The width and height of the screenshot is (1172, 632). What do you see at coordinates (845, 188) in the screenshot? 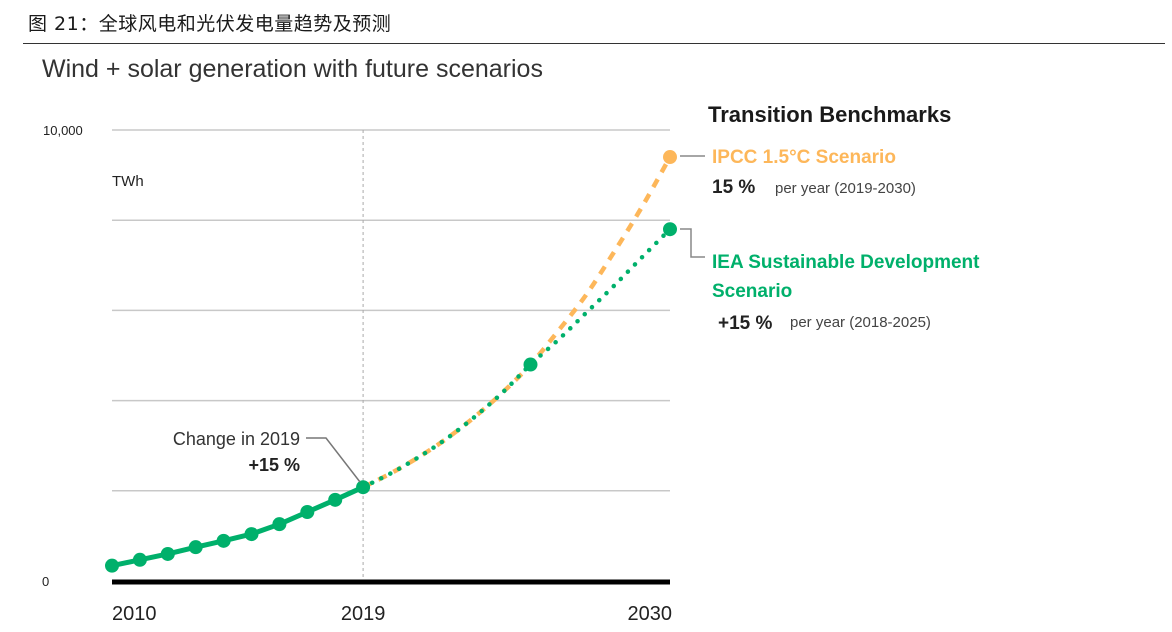
I see `ipcc-rate-note: per year (2019-2030)` at bounding box center [845, 188].